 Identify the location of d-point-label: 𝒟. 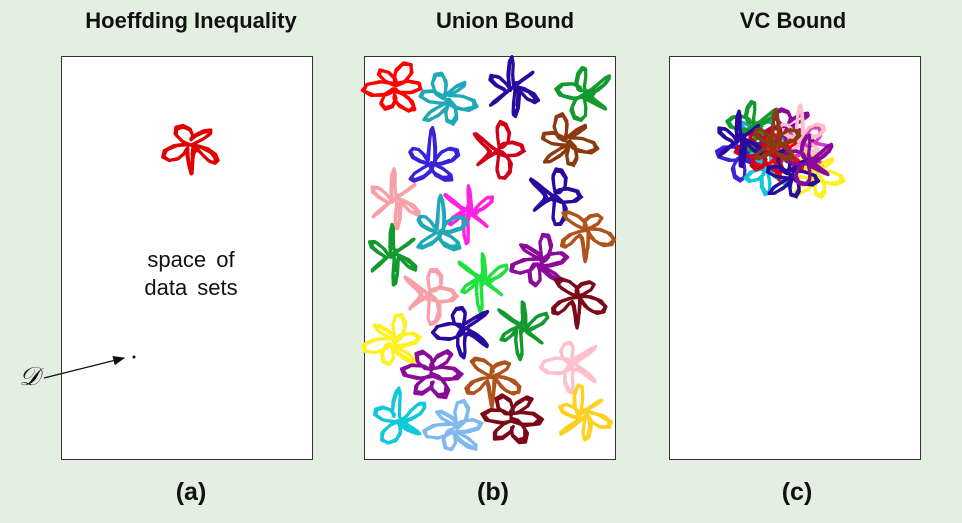
(29, 376).